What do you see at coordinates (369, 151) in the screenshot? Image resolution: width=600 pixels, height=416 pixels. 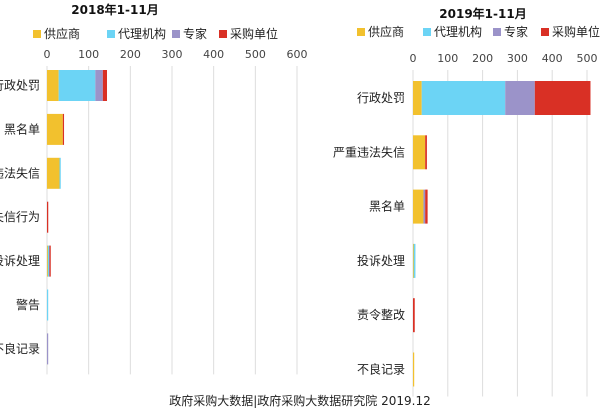 I see `chart2-category-label-2: 严重违法失信` at bounding box center [369, 151].